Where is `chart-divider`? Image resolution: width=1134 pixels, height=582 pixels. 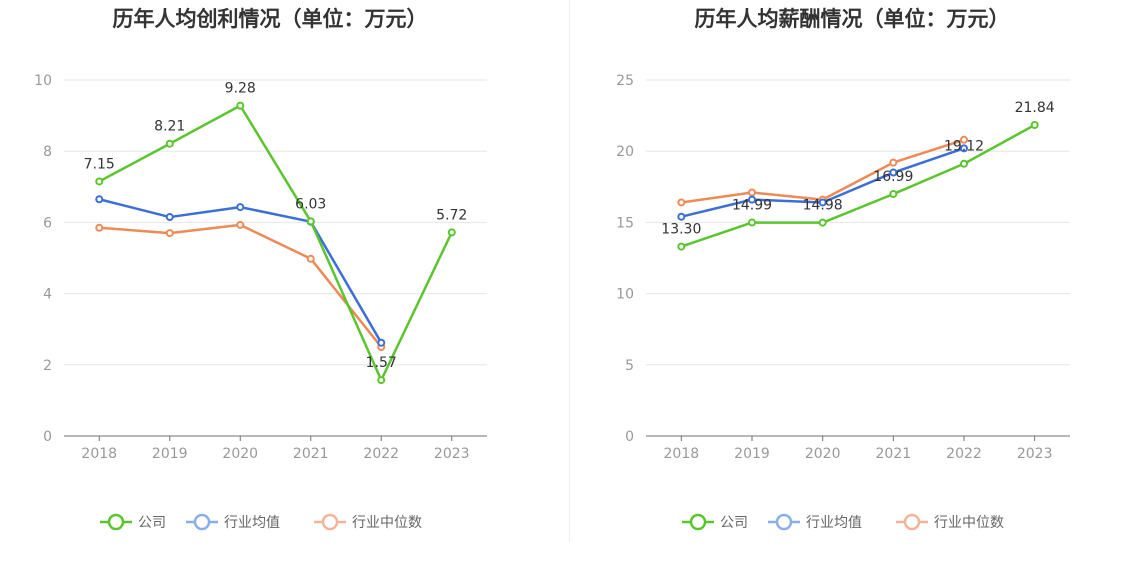 chart-divider is located at coordinates (569, 271).